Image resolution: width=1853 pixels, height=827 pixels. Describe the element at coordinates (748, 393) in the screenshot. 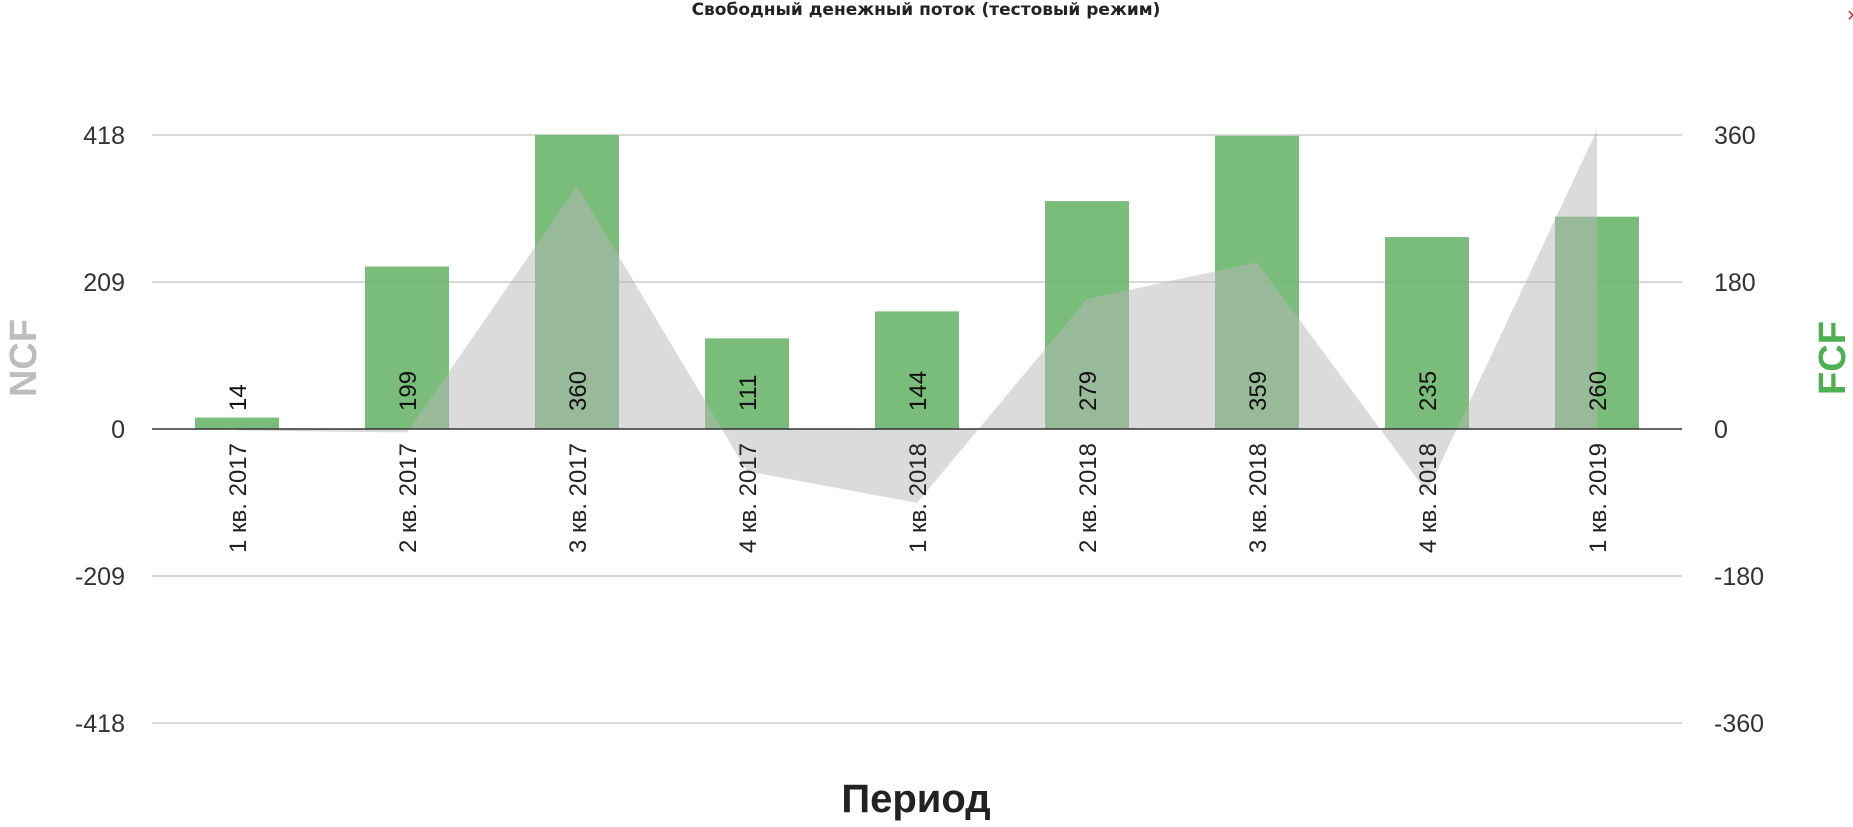

I see `fcf-value-label: 111` at that location.